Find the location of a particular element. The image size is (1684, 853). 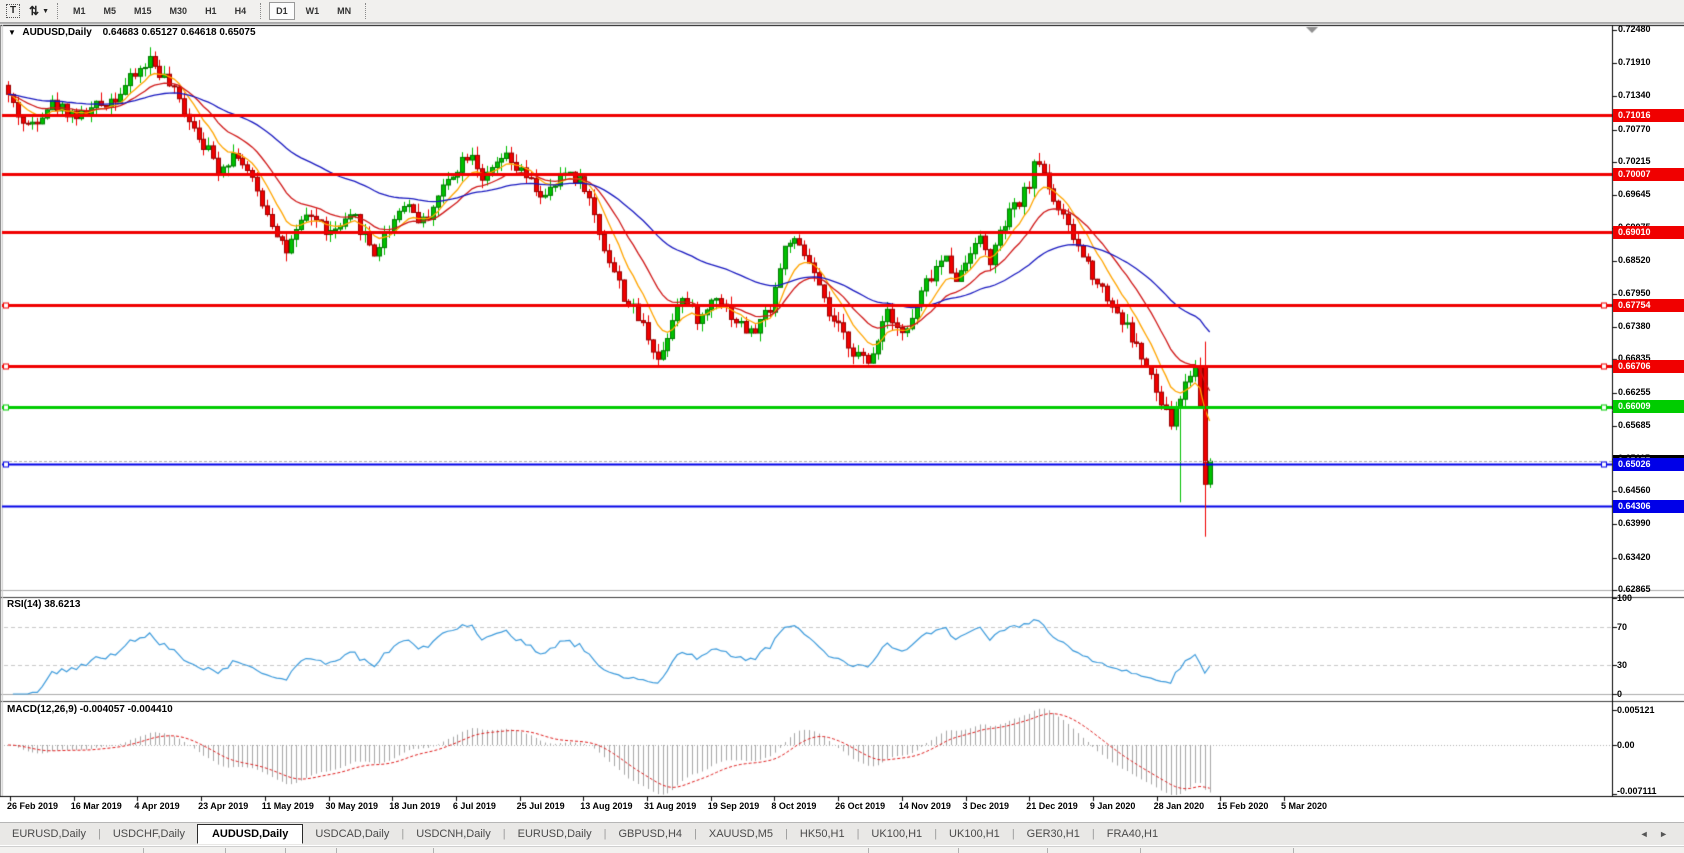

timeframe-button-m15: M15 is located at coordinates (143, 11).